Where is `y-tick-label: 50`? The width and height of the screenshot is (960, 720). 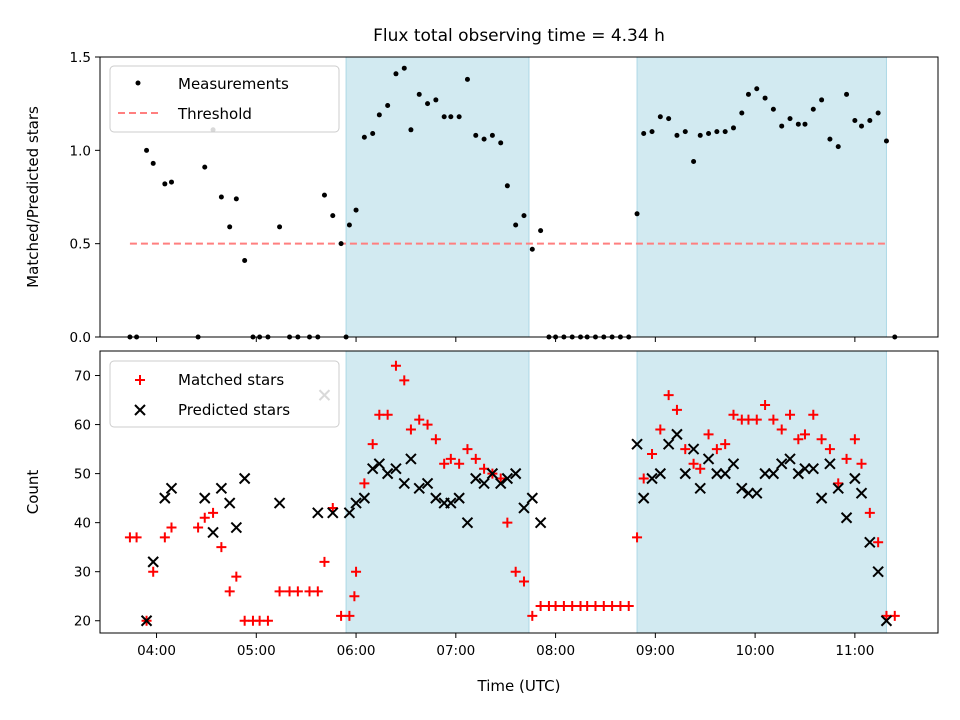 y-tick-label: 50 is located at coordinates (82, 475).